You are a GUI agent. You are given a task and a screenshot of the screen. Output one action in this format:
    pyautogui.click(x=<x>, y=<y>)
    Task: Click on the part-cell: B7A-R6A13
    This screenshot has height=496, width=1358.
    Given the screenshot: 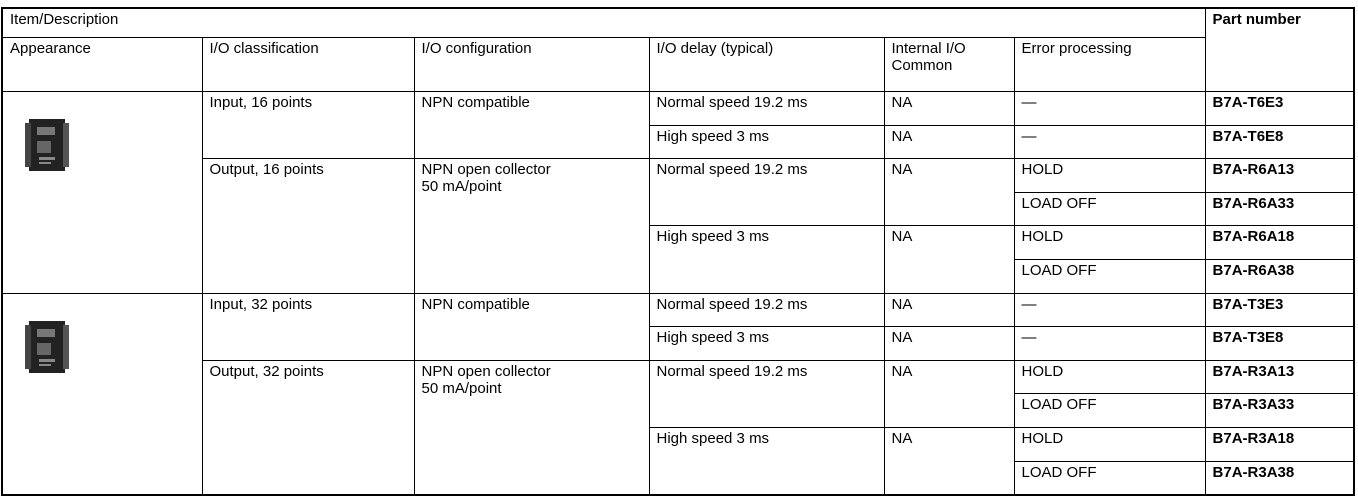 What is the action you would take?
    pyautogui.click(x=1279, y=175)
    